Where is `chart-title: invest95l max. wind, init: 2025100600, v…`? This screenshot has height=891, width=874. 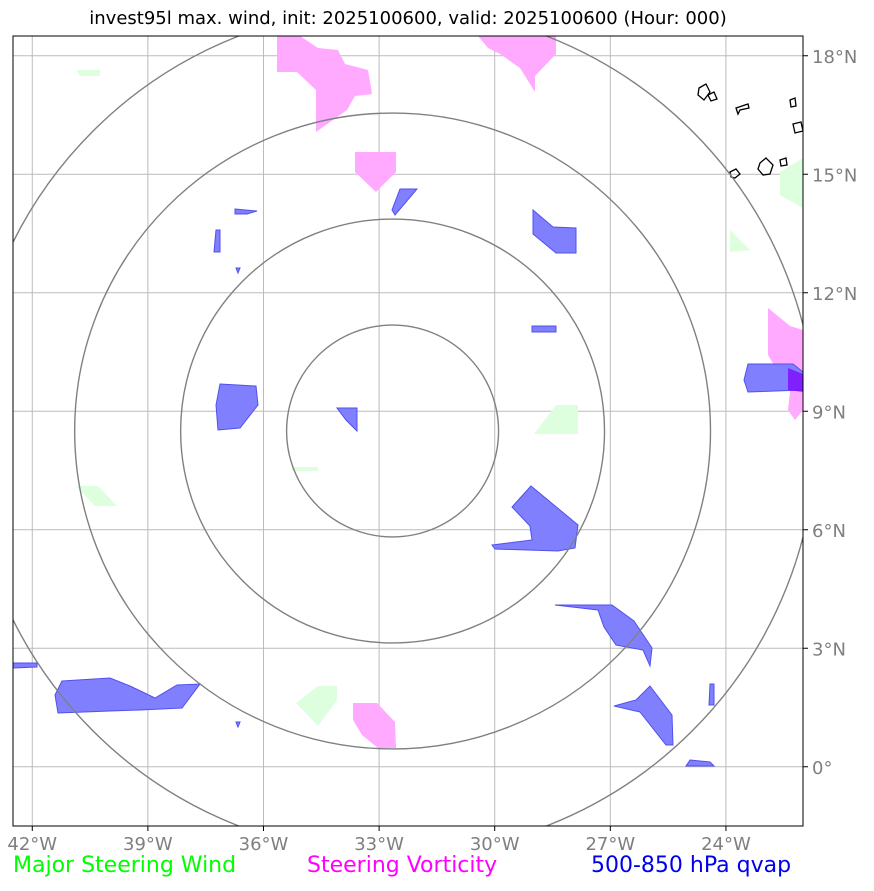
chart-title: invest95l max. wind, init: 2025100600, v… is located at coordinates (408, 18).